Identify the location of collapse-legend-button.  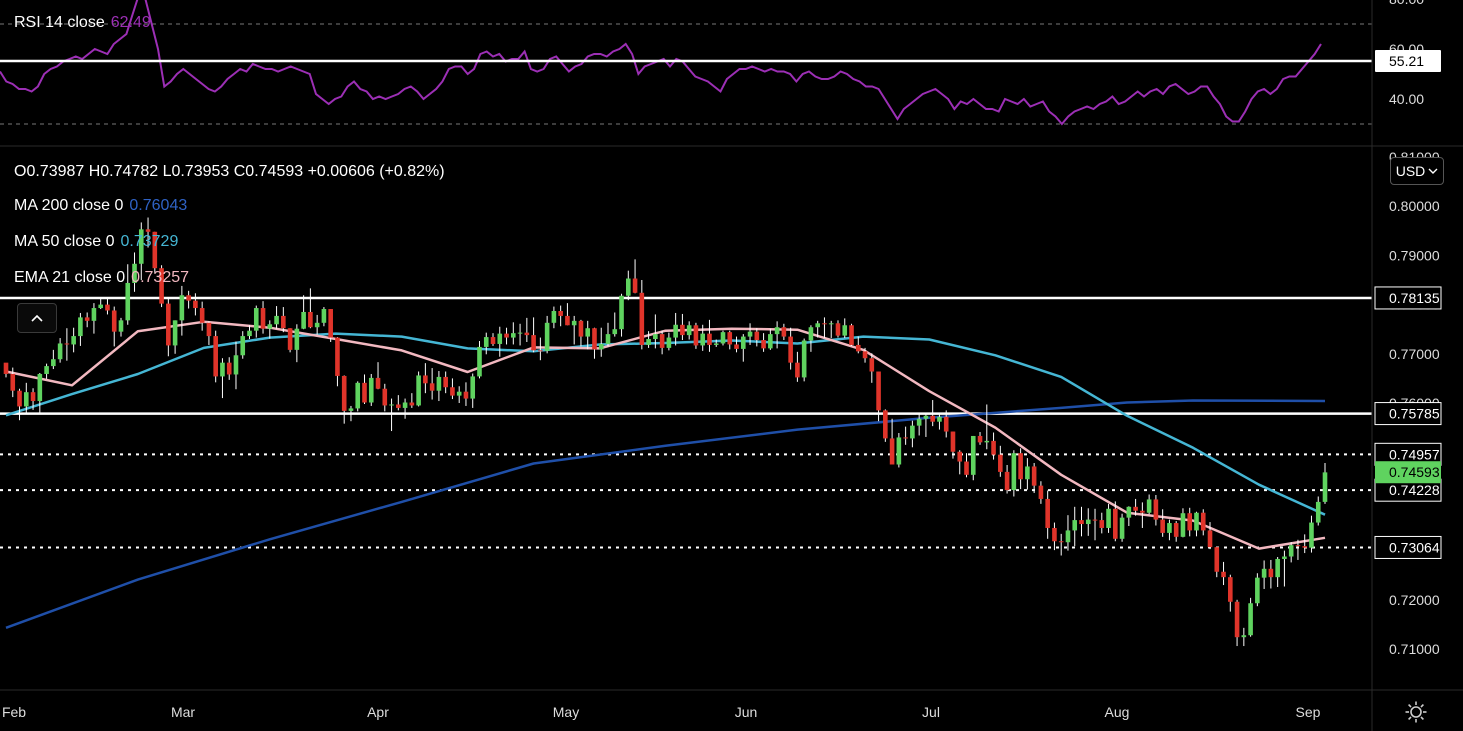
(37, 318).